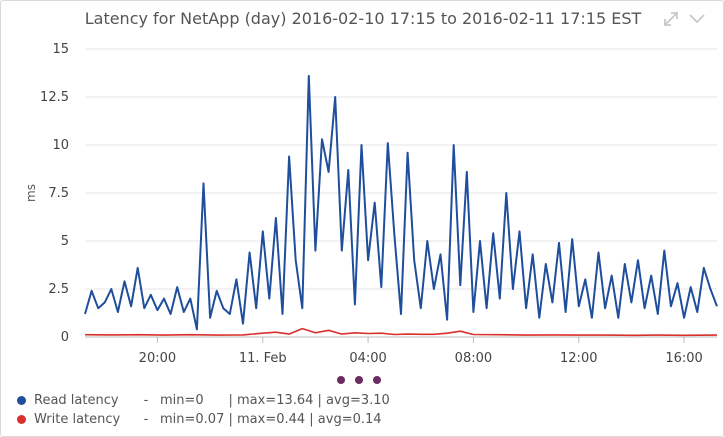 The height and width of the screenshot is (437, 724). Describe the element at coordinates (157, 358) in the screenshot. I see `x-tick-label: 20:00` at that location.